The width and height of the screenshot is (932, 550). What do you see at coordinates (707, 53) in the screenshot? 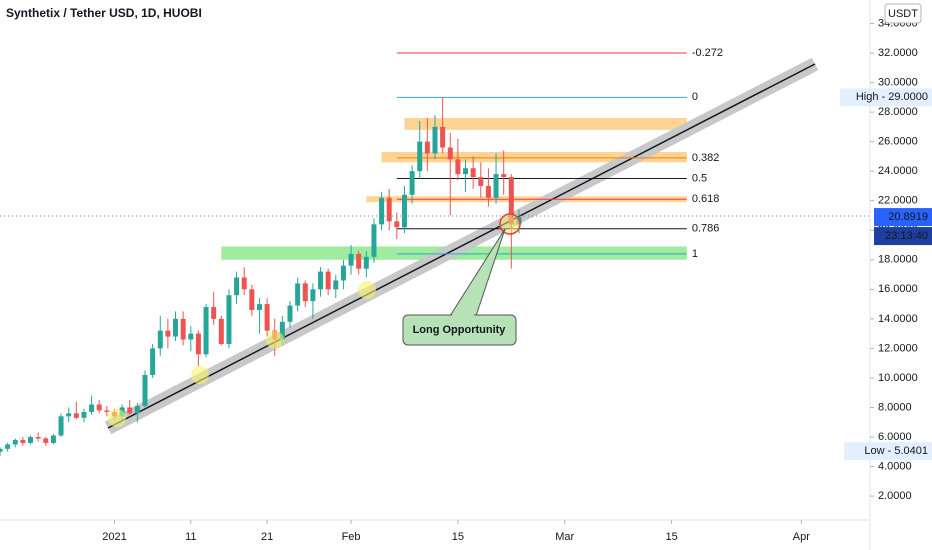
I see `fib-label: -0.272` at bounding box center [707, 53].